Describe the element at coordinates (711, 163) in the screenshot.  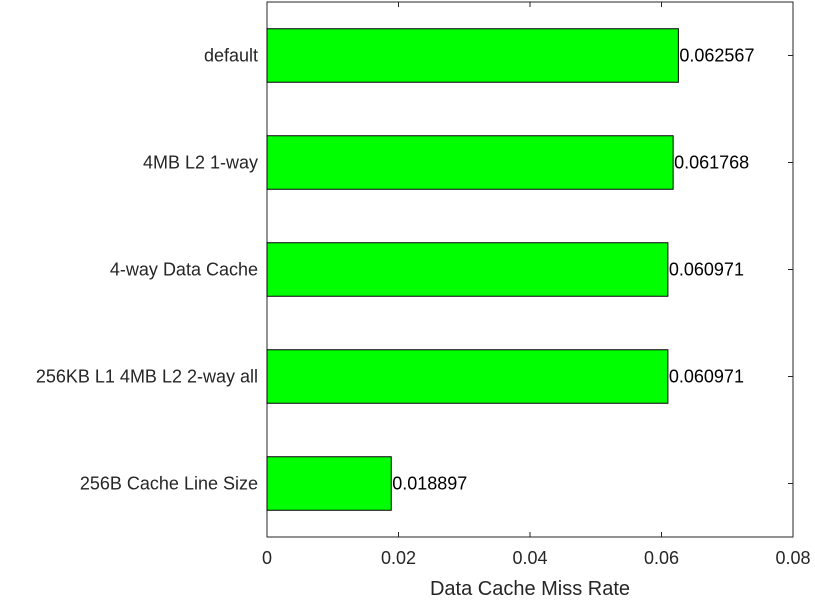
I see `data-label: 0.061768` at that location.